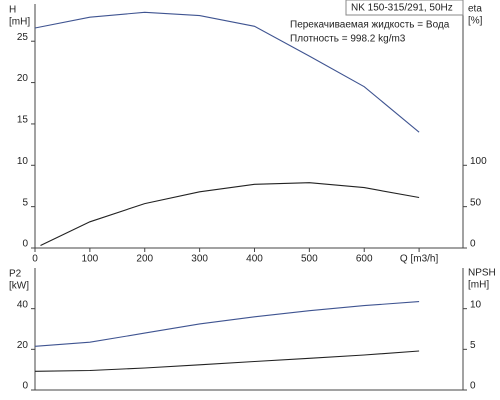 Image resolution: width=500 pixels, height=400 pixels. I want to click on x-tick-label: 400, so click(254, 259).